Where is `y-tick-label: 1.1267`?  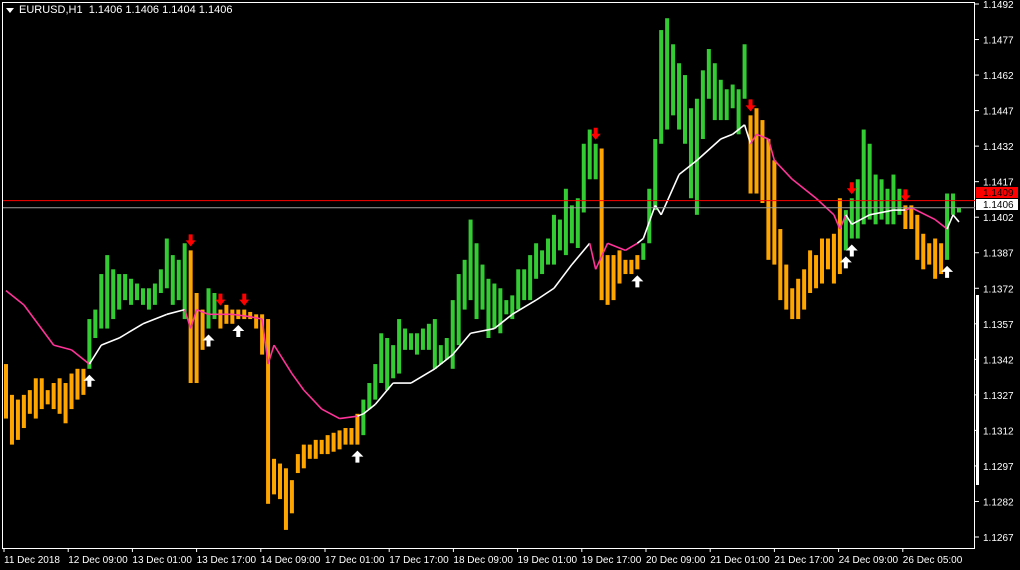 y-tick-label: 1.1267 is located at coordinates (998, 538).